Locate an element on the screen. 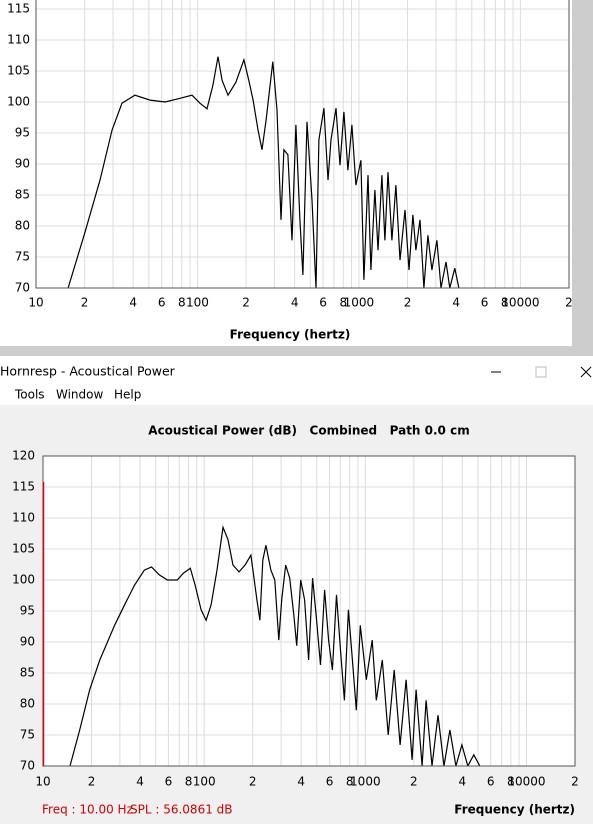 The width and height of the screenshot is (593, 824). status-spl: SPL : 56.0861 dB is located at coordinates (181, 810).